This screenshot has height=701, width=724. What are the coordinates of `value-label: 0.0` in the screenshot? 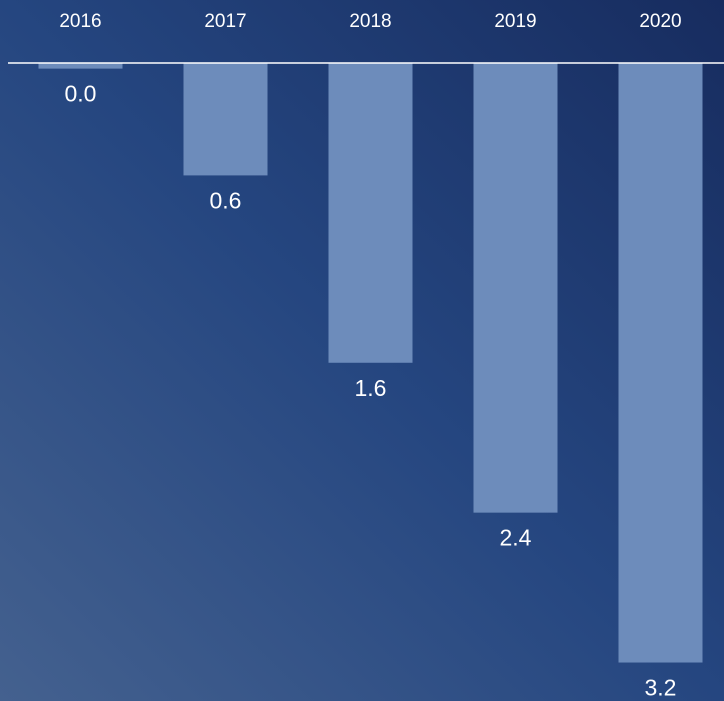 It's located at (81, 94).